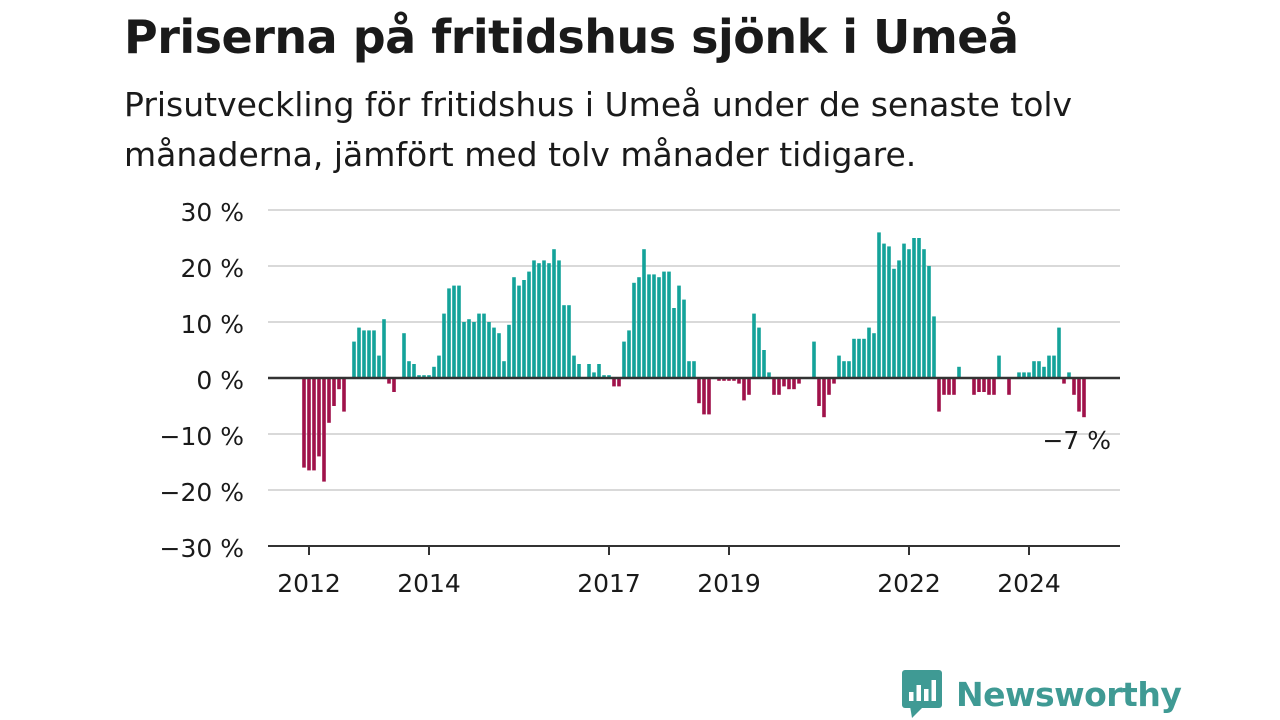  What do you see at coordinates (609, 583) in the screenshot?
I see `x-tick-label: 2017` at bounding box center [609, 583].